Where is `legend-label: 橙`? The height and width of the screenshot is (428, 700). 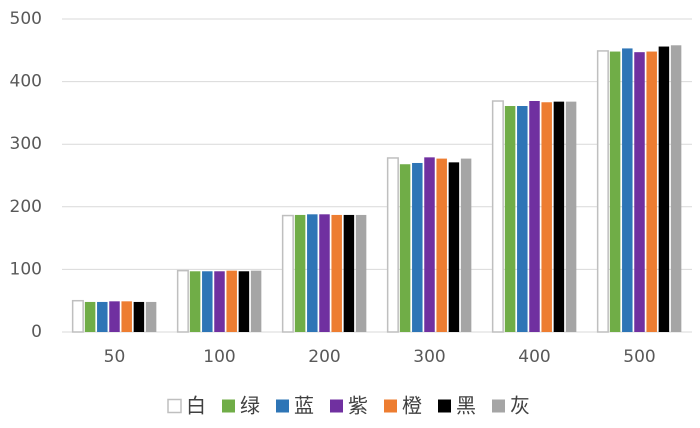 legend-label: 橙 is located at coordinates (412, 406).